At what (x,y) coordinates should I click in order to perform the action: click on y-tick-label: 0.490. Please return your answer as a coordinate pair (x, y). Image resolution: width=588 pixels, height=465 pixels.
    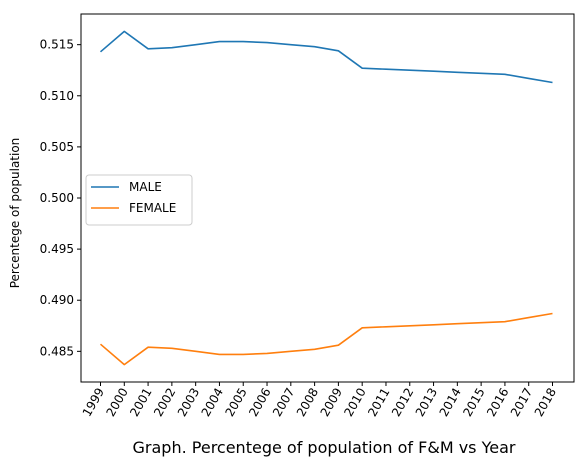
    Looking at the image, I should click on (57, 300).